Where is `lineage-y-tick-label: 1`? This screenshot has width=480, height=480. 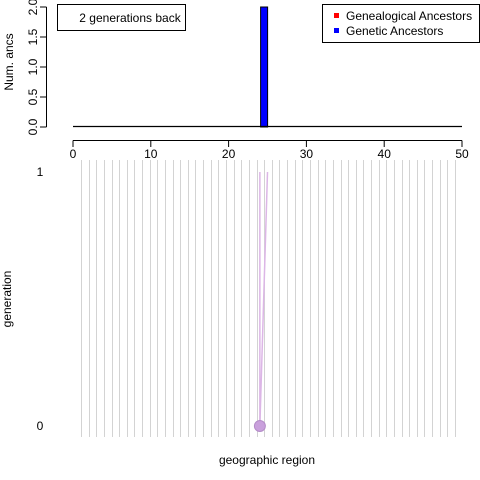 lineage-y-tick-label: 1 is located at coordinates (40, 172).